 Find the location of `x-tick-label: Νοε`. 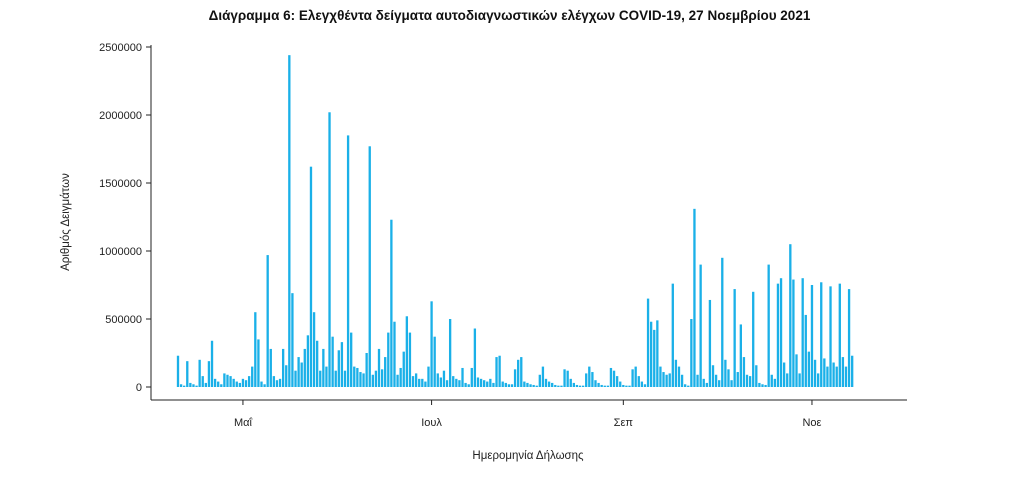

x-tick-label: Νοε is located at coordinates (811, 423).